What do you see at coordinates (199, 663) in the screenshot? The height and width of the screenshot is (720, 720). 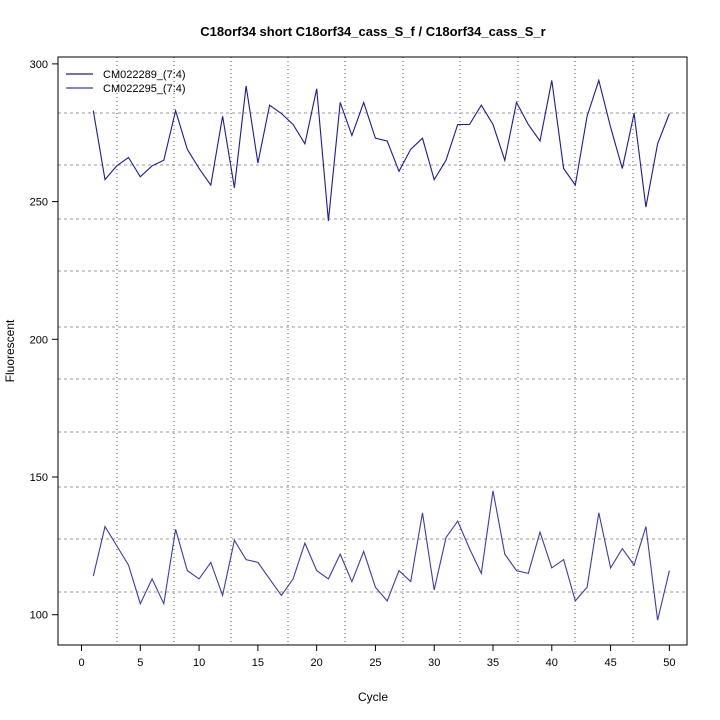 I see `x-tick-label: 10` at bounding box center [199, 663].